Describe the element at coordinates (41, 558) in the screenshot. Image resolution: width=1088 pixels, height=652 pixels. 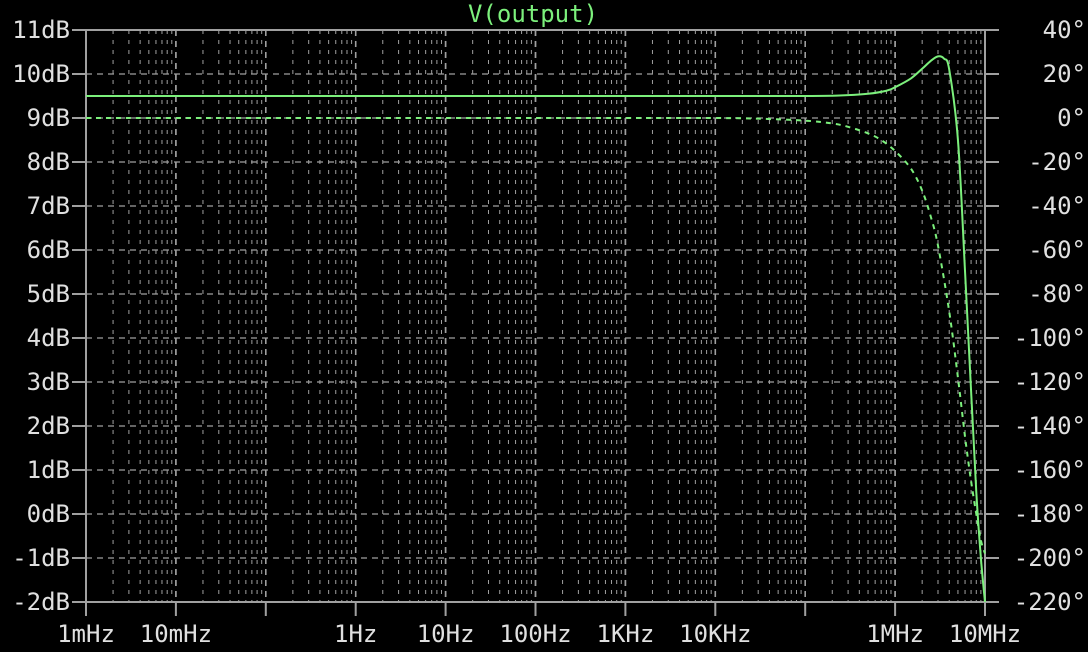
I see `left-tick-label: -1dB` at that location.